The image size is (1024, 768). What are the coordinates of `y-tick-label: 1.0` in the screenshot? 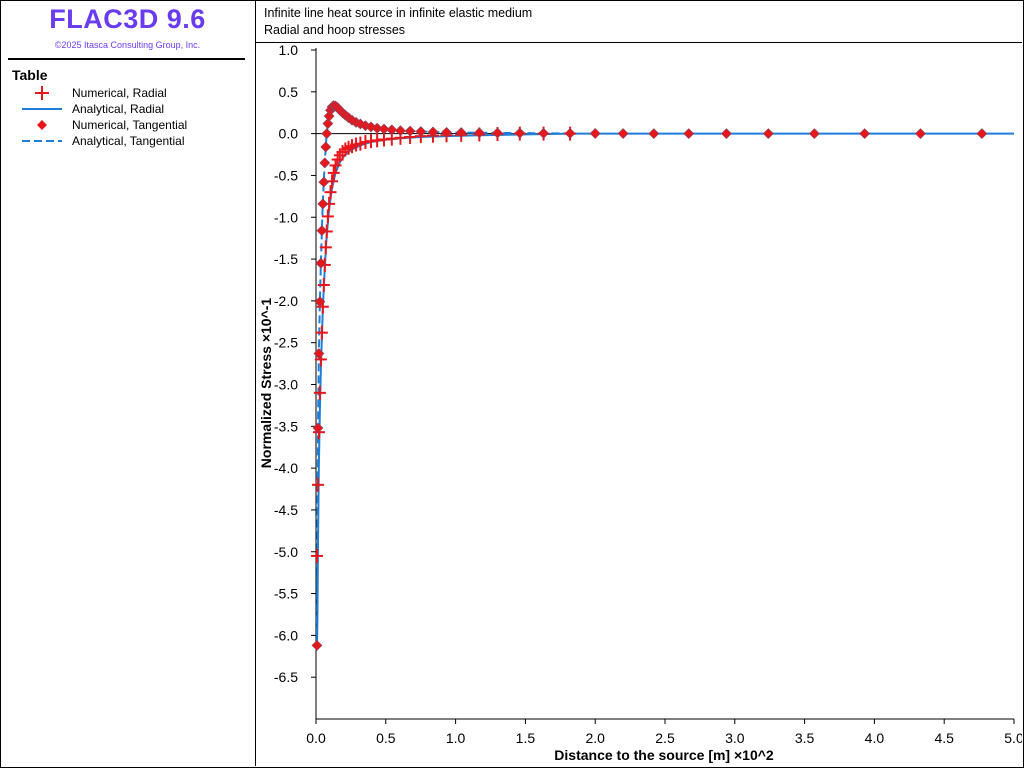 It's located at (289, 50).